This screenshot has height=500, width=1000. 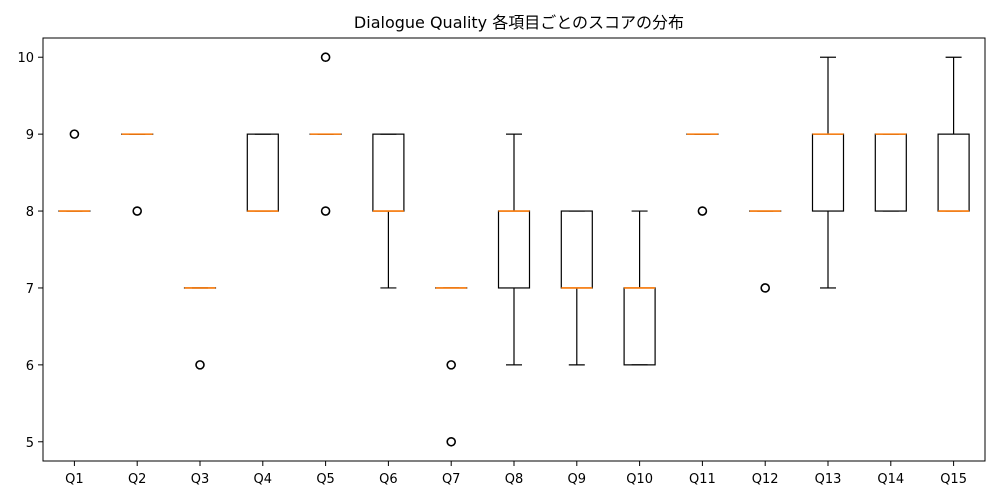 I want to click on box-q12, so click(x=765, y=251).